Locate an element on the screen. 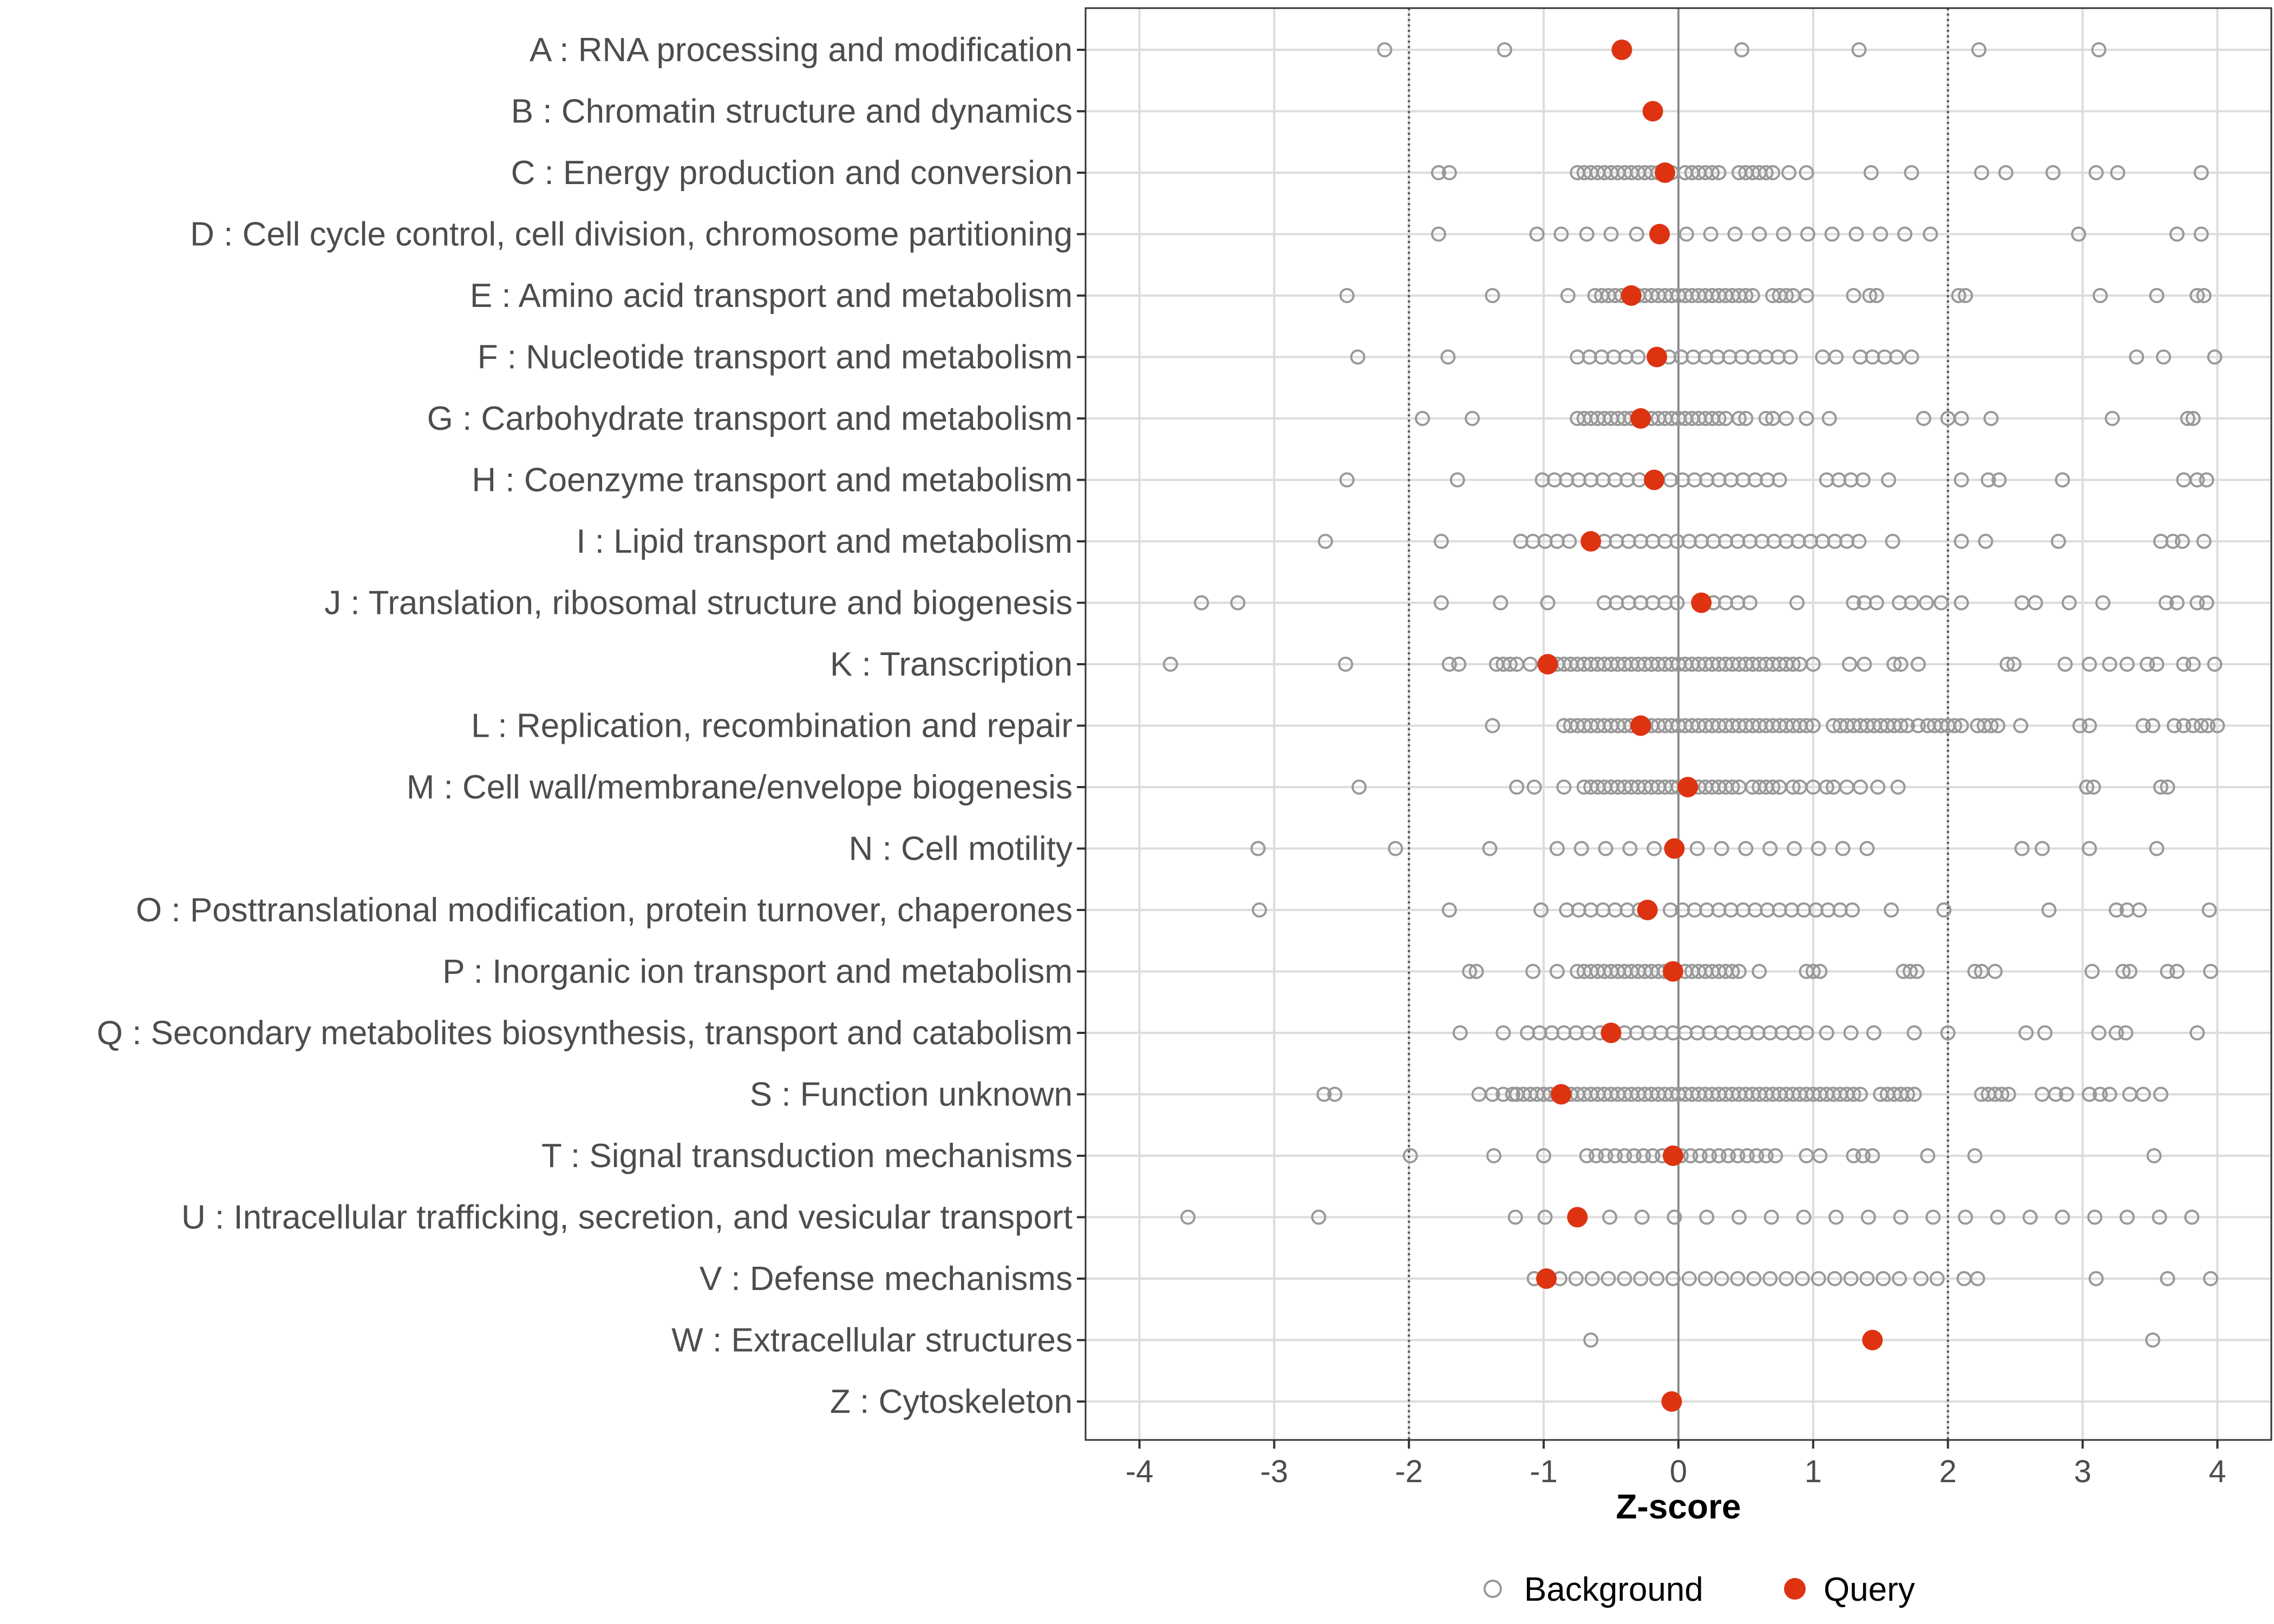  category-label: V : Defense mechanisms is located at coordinates (887, 1279).